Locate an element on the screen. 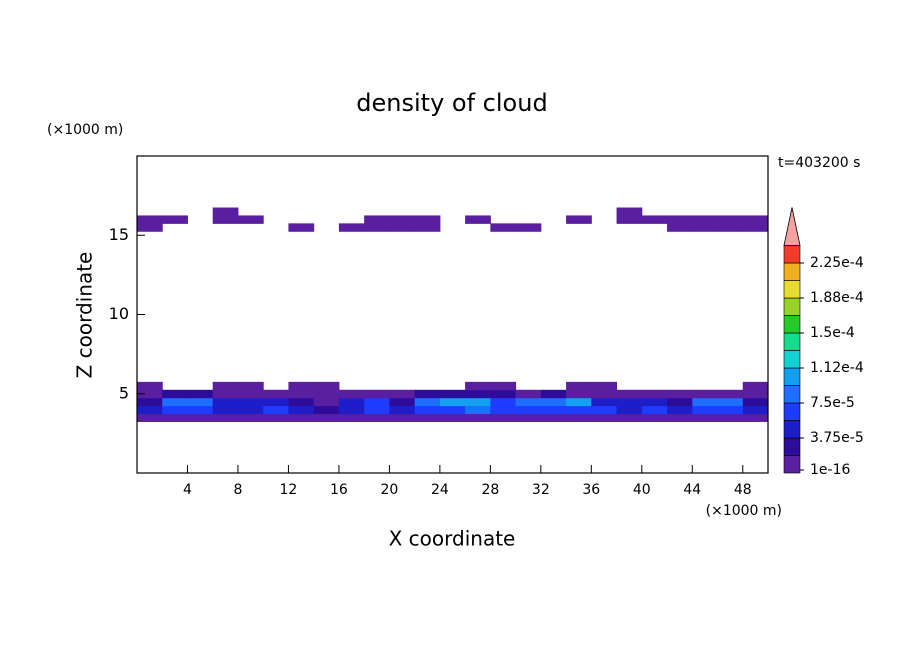 This screenshot has height=654, width=904. x-tick-label: 32 is located at coordinates (541, 490).